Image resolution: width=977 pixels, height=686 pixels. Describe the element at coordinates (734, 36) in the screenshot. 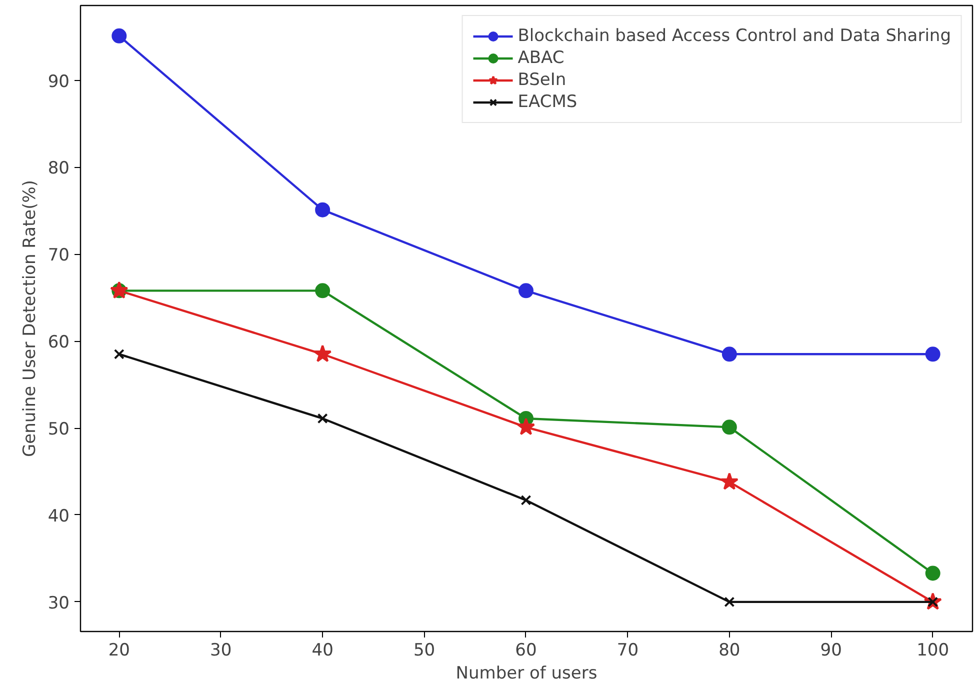

I see `legend-label: Blockchain based Access Control and Data Sharing` at that location.